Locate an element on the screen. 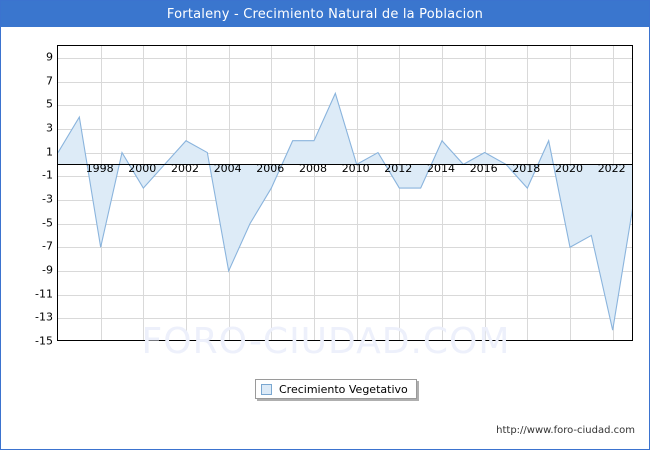  y-axis-tick-label: -7 is located at coordinates (47, 246).